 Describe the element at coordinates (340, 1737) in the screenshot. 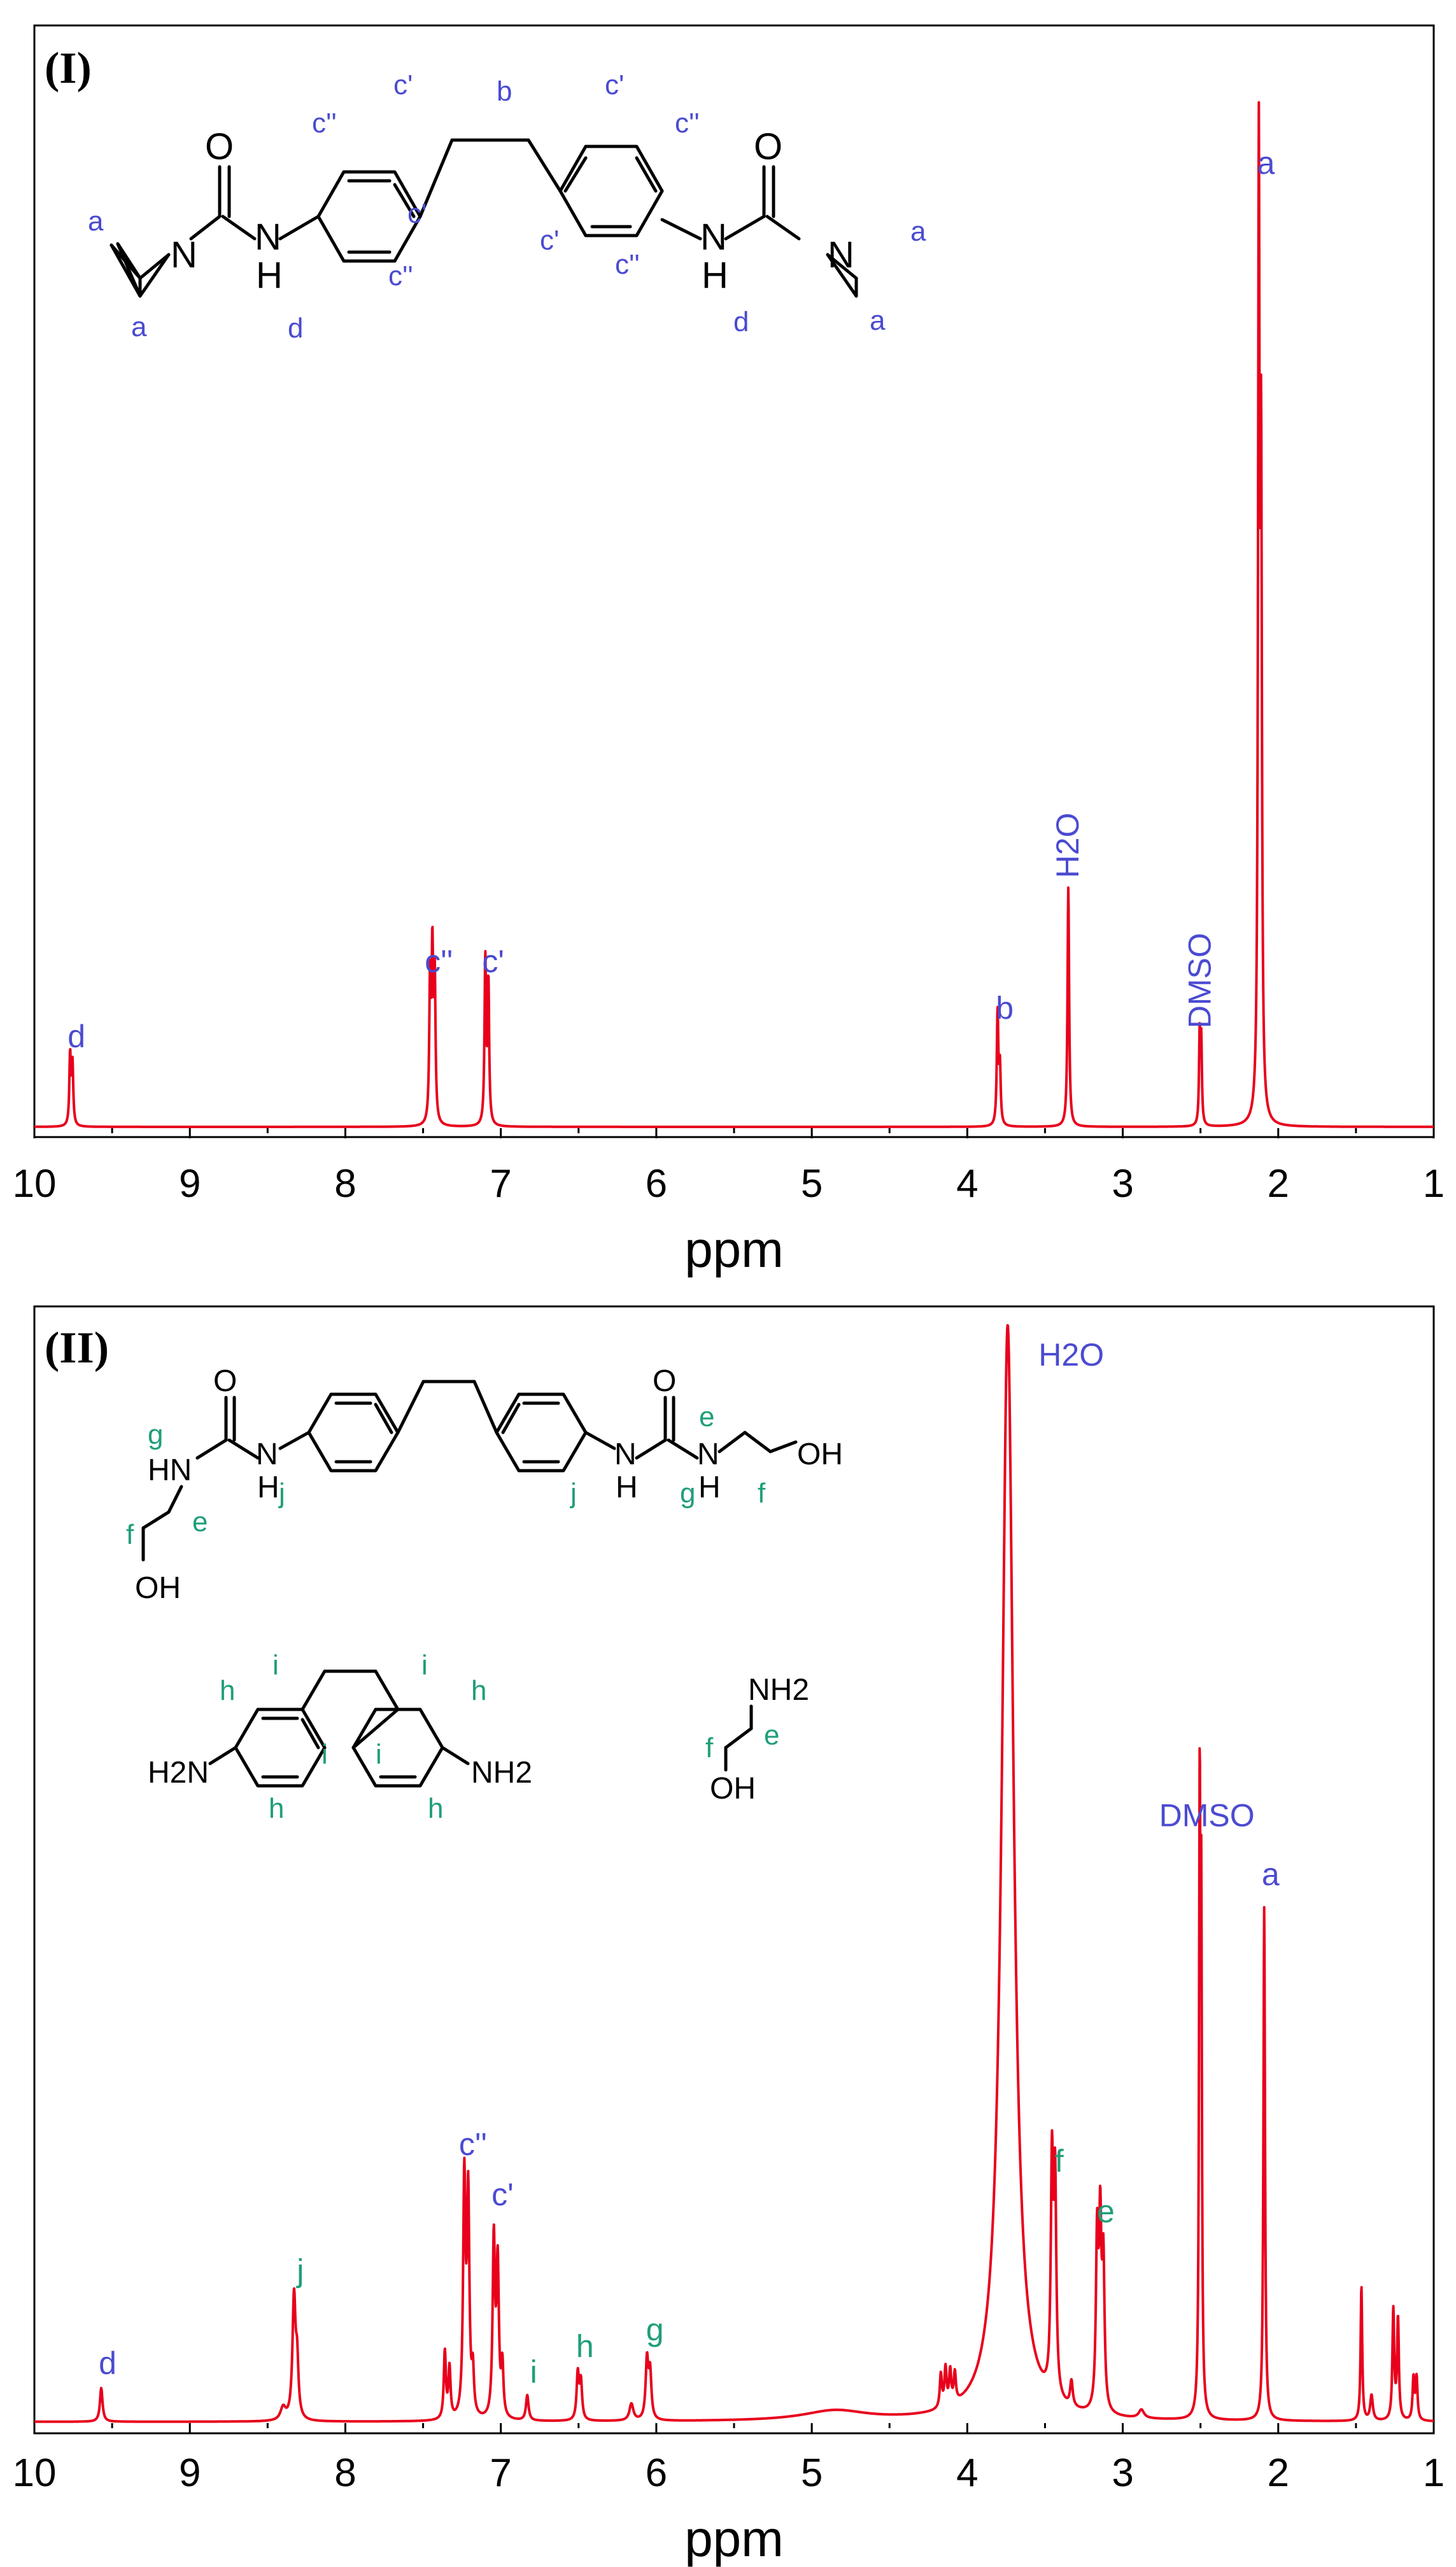

I see `structure-II-mda: H2N NH2 h i i h i h i h` at that location.